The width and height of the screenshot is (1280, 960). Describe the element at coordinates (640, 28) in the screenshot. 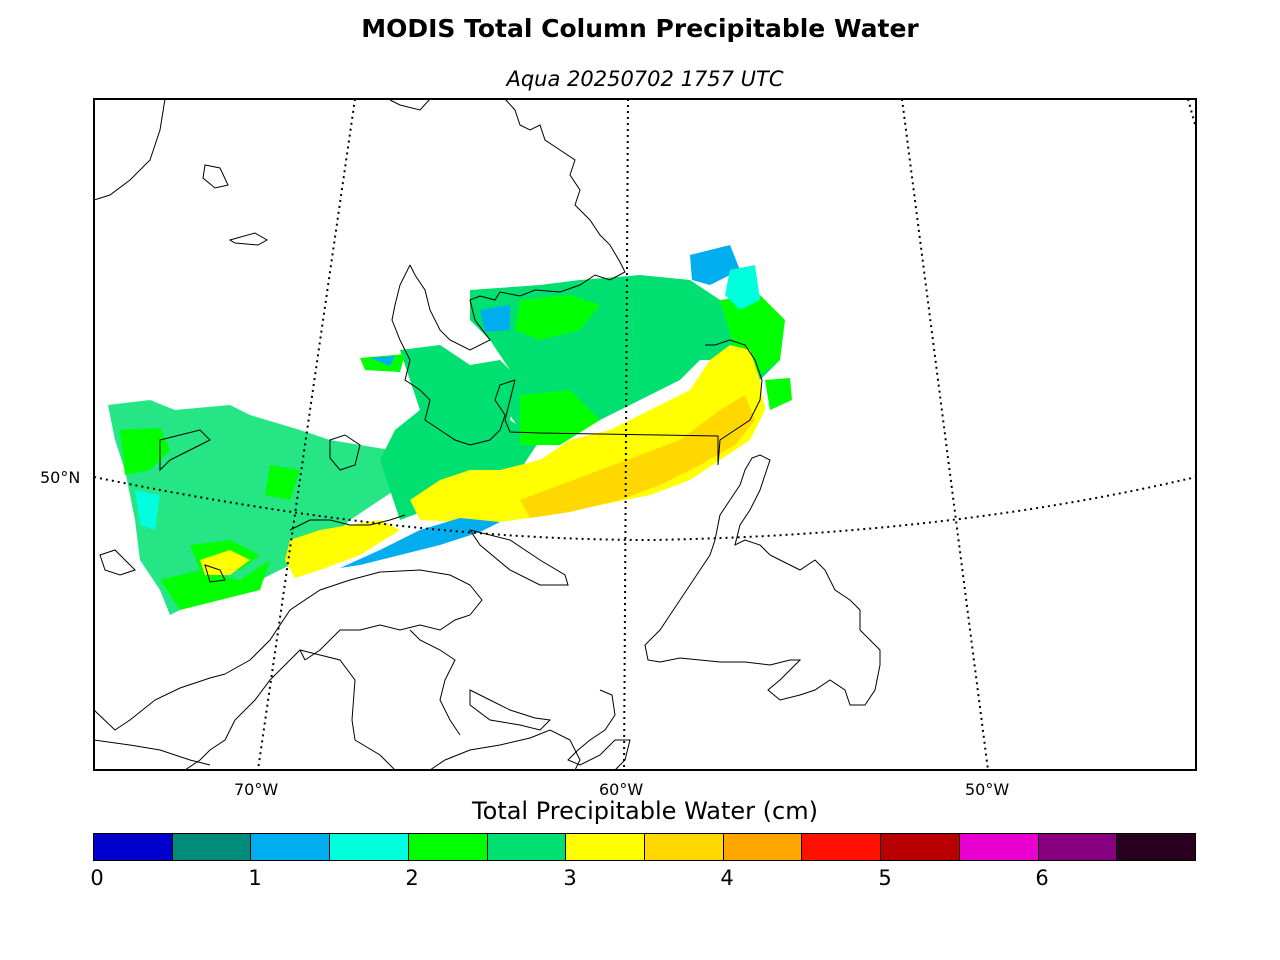

I see `chart-title: MODIS Total Column Precipitable Water` at that location.